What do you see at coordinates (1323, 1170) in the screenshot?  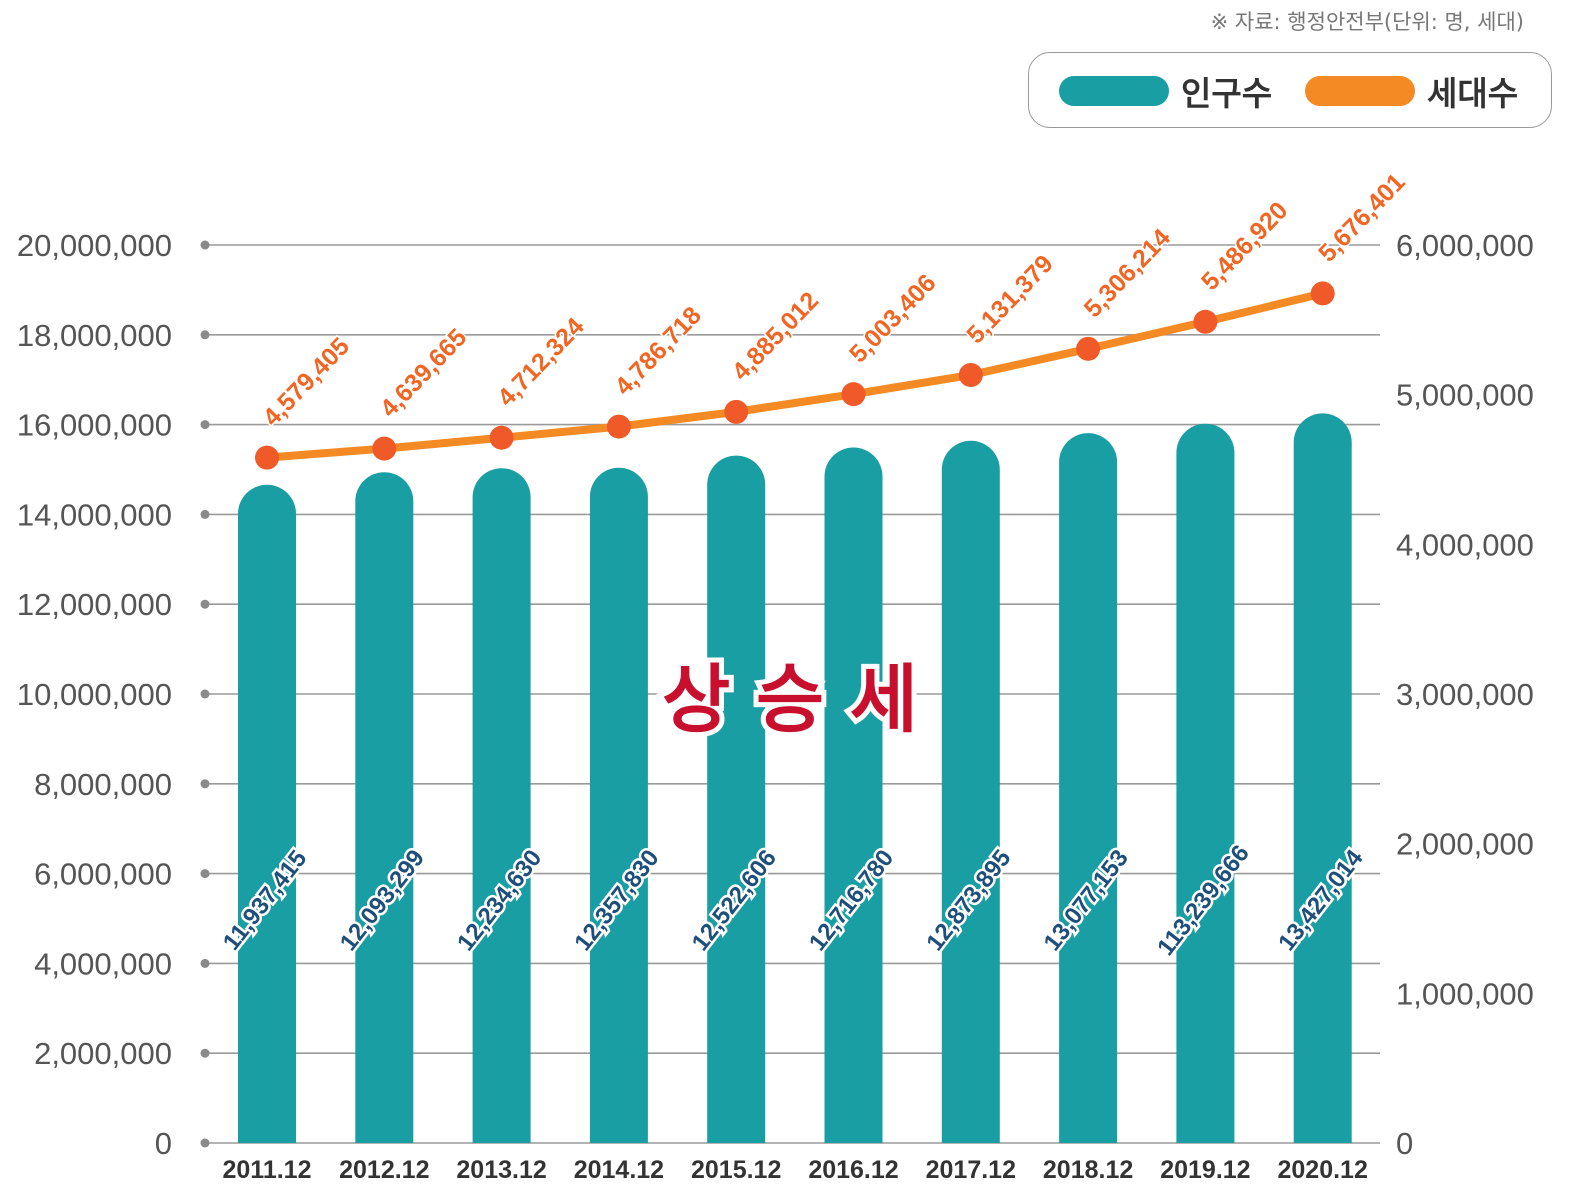 I see `x-tick-label: 2020.12` at bounding box center [1323, 1170].